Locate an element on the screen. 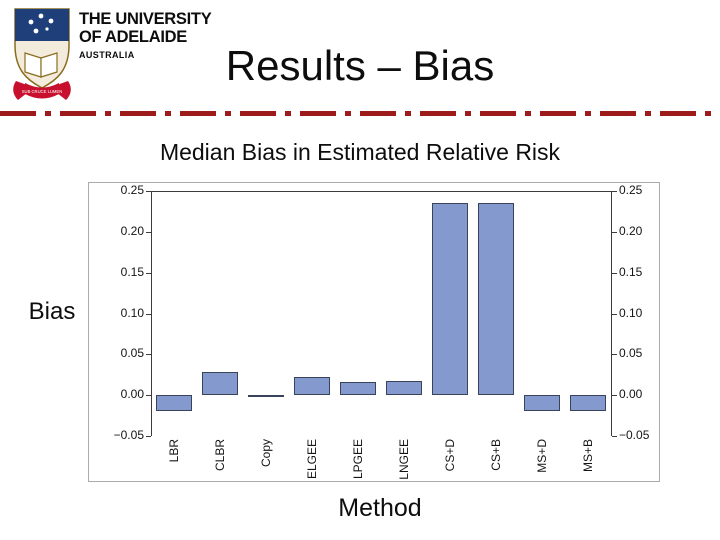  bar-CLBR is located at coordinates (220, 384).